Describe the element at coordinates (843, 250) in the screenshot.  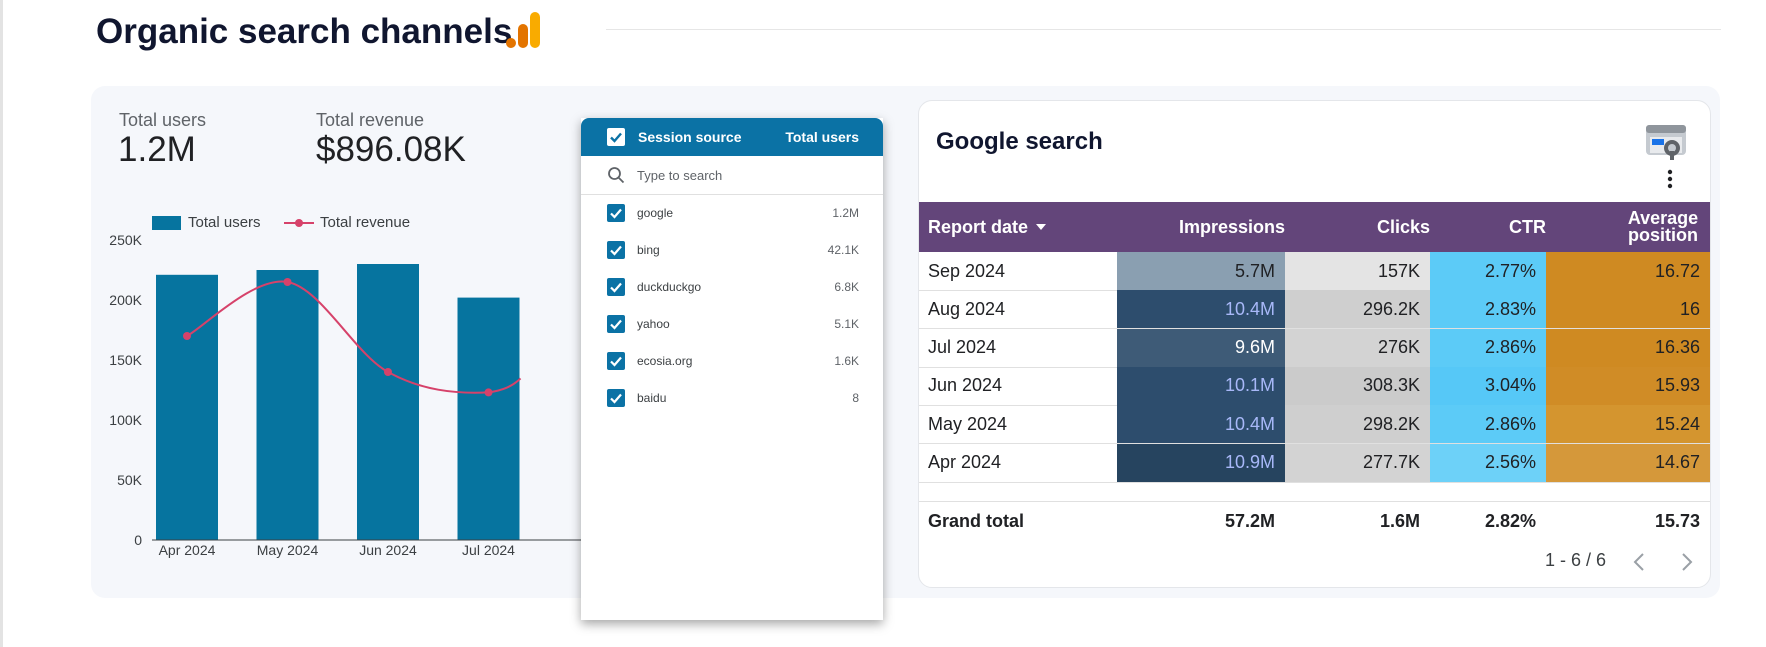
I see `dropdown-item-value: 42.1K` at that location.